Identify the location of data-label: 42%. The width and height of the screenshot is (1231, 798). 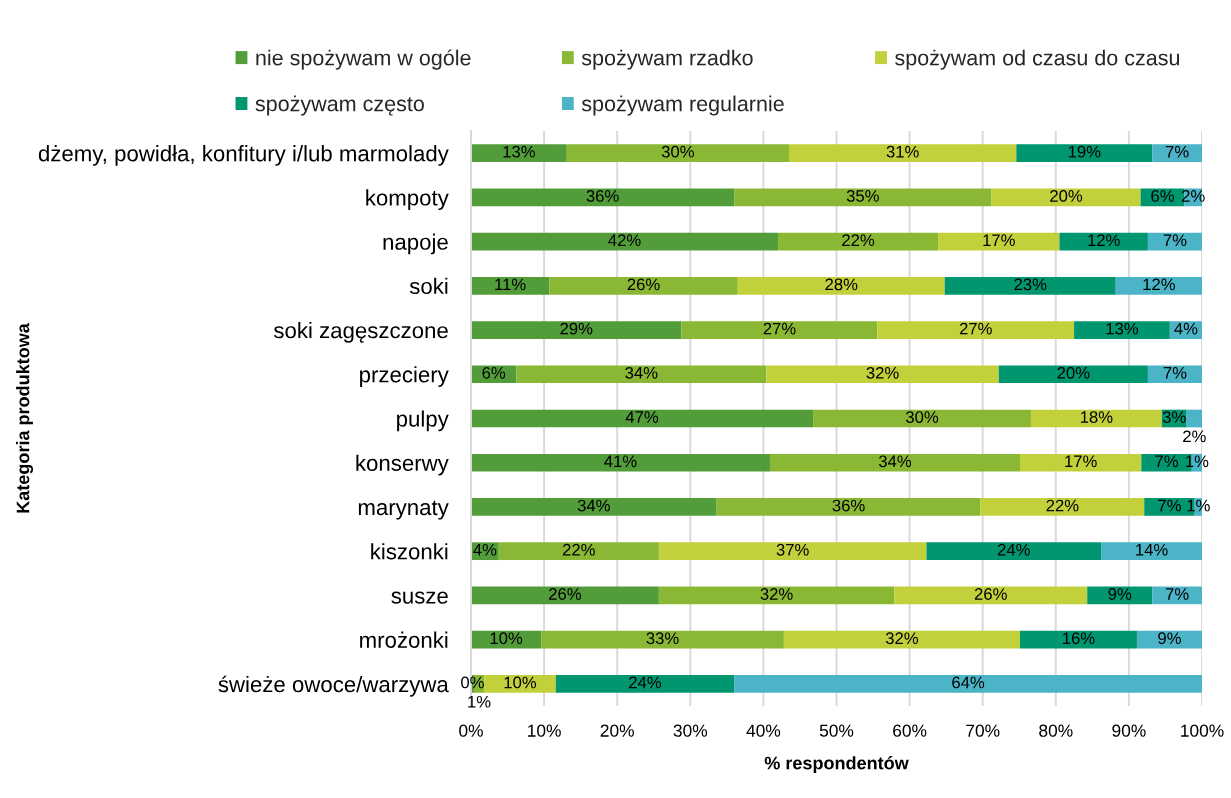
(624, 240).